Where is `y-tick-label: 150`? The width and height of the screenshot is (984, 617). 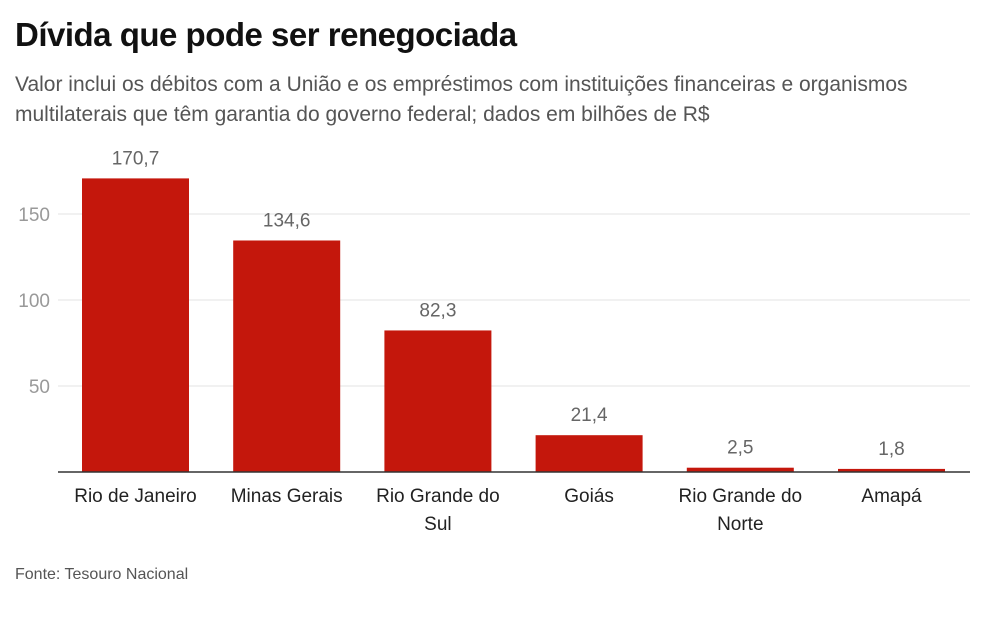 y-tick-label: 150 is located at coordinates (34, 215).